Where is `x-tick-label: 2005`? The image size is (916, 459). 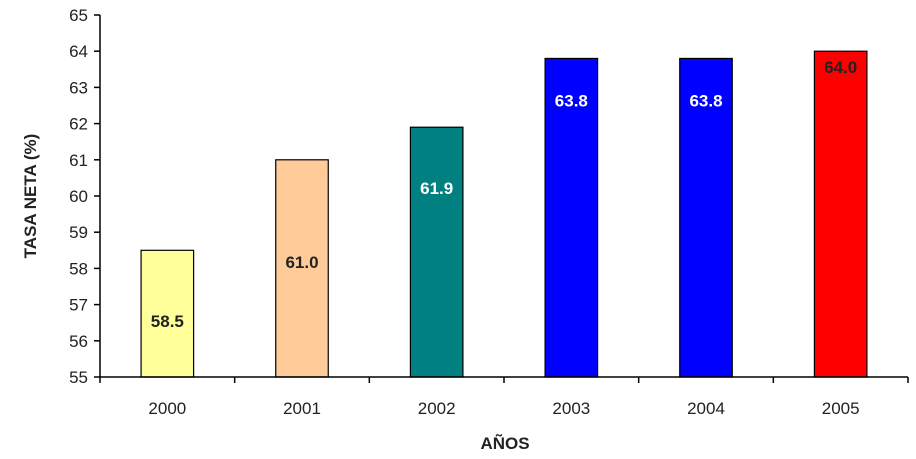
x-tick-label: 2005 is located at coordinates (841, 408).